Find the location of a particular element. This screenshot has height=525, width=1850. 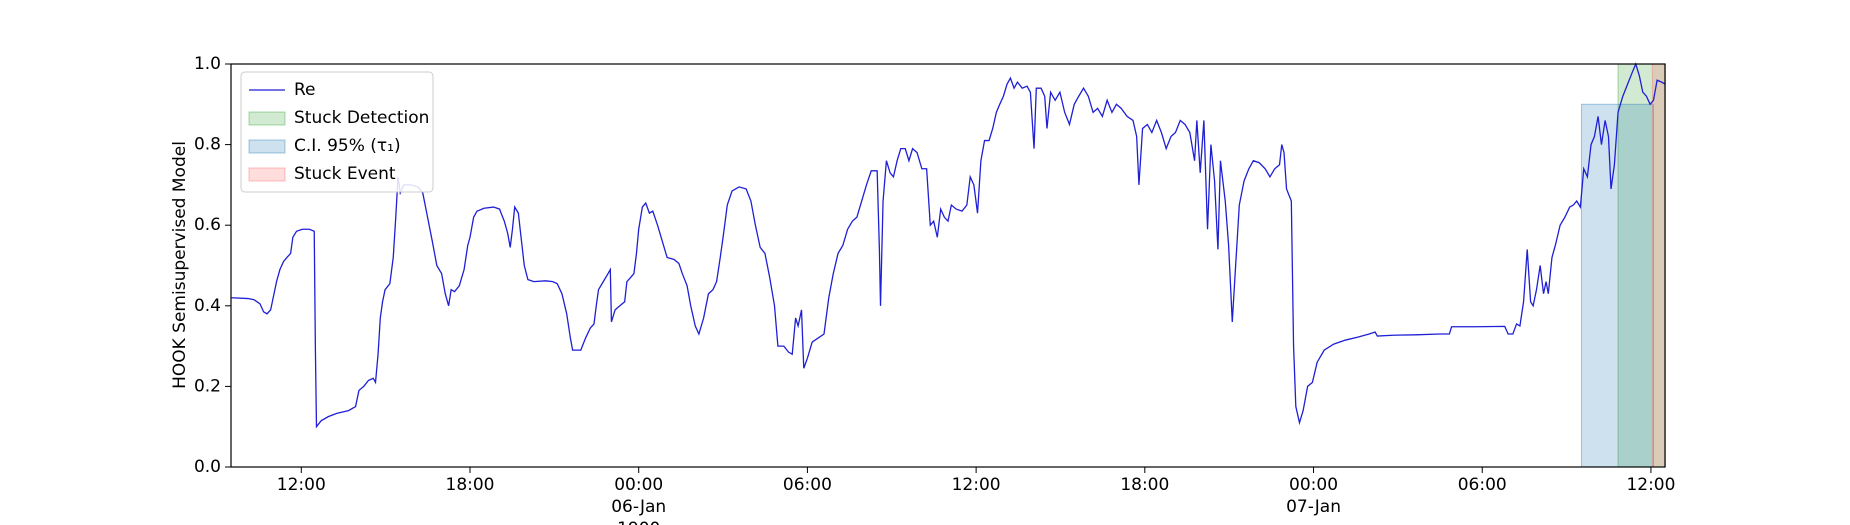

legend-label: Stuck Event is located at coordinates (345, 174).